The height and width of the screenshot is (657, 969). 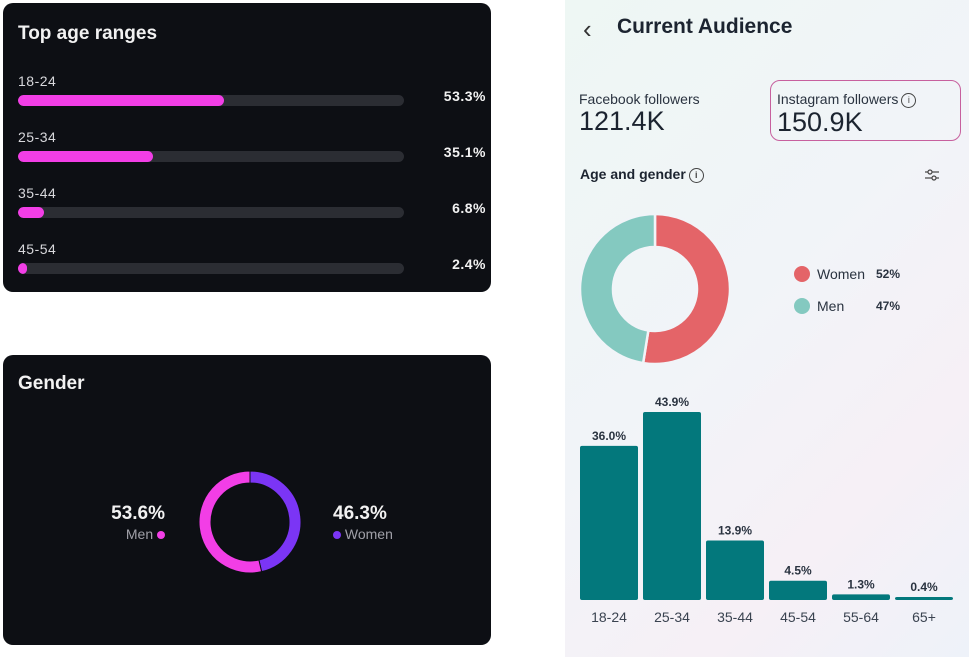 I want to click on men-label: Men, so click(x=139, y=534).